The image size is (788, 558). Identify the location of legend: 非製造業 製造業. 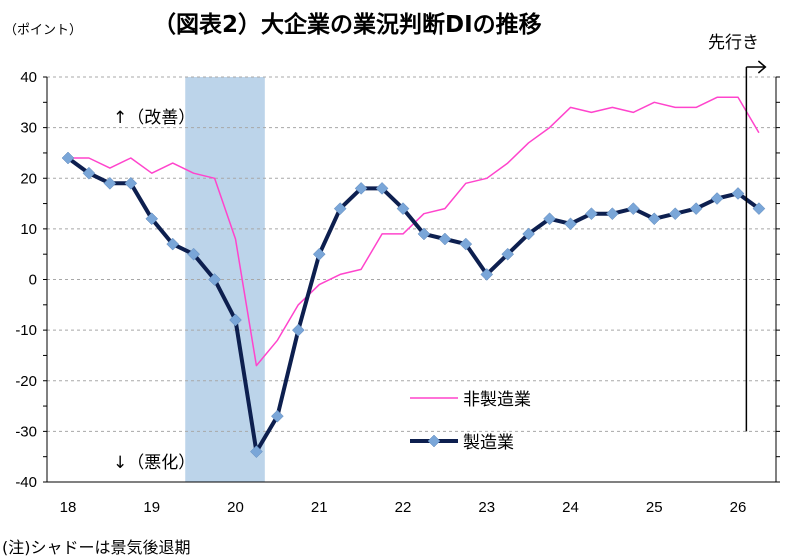
(470, 421).